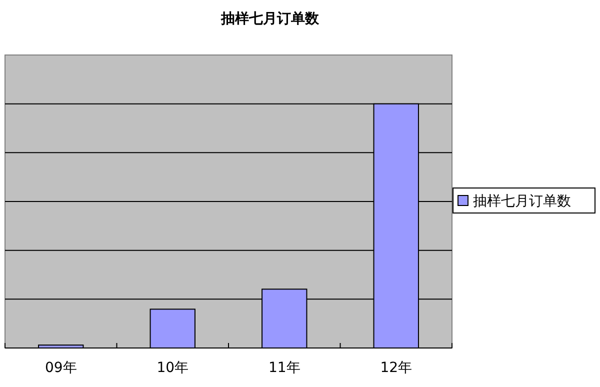 The width and height of the screenshot is (600, 387). I want to click on x-tick-label: 11年, so click(284, 368).